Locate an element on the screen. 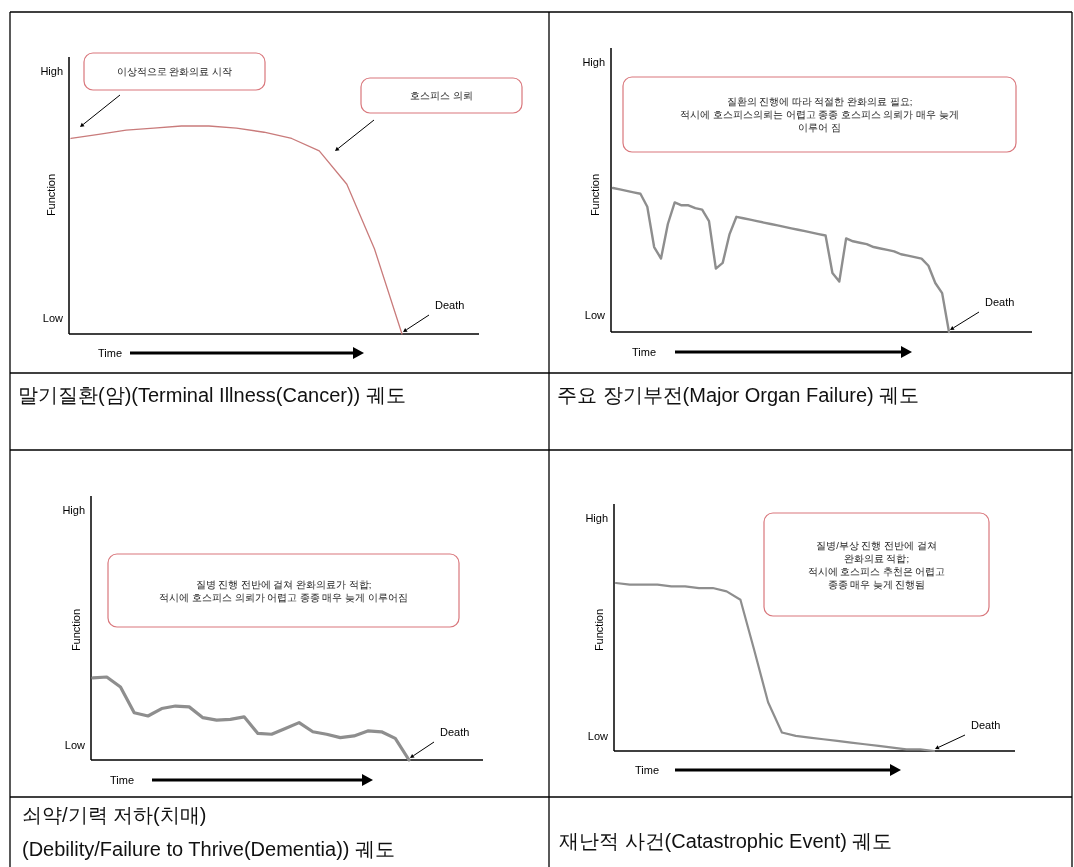  text: 쇠약/기력 저하(치매) (Debility/Failure to Thrive(Dementia)) 궤도 is located at coordinates (209, 832).